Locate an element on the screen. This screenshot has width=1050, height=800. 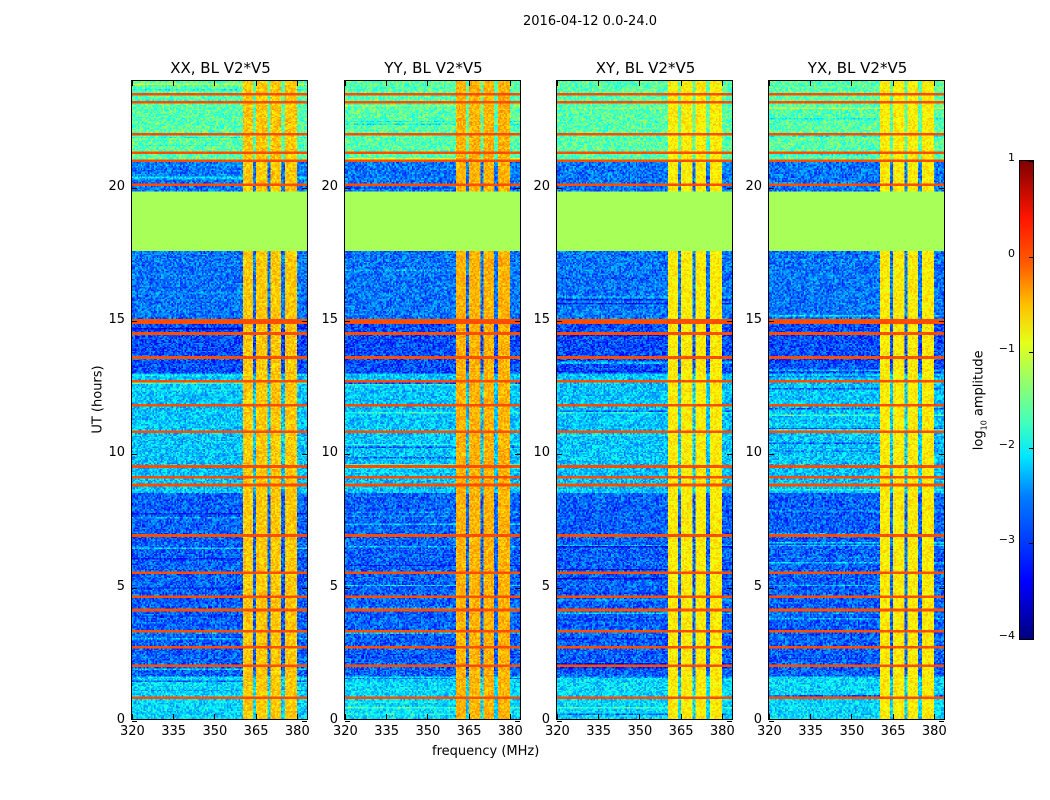
figure-title: 2016-04-12 0.0-24.0 is located at coordinates (590, 21).